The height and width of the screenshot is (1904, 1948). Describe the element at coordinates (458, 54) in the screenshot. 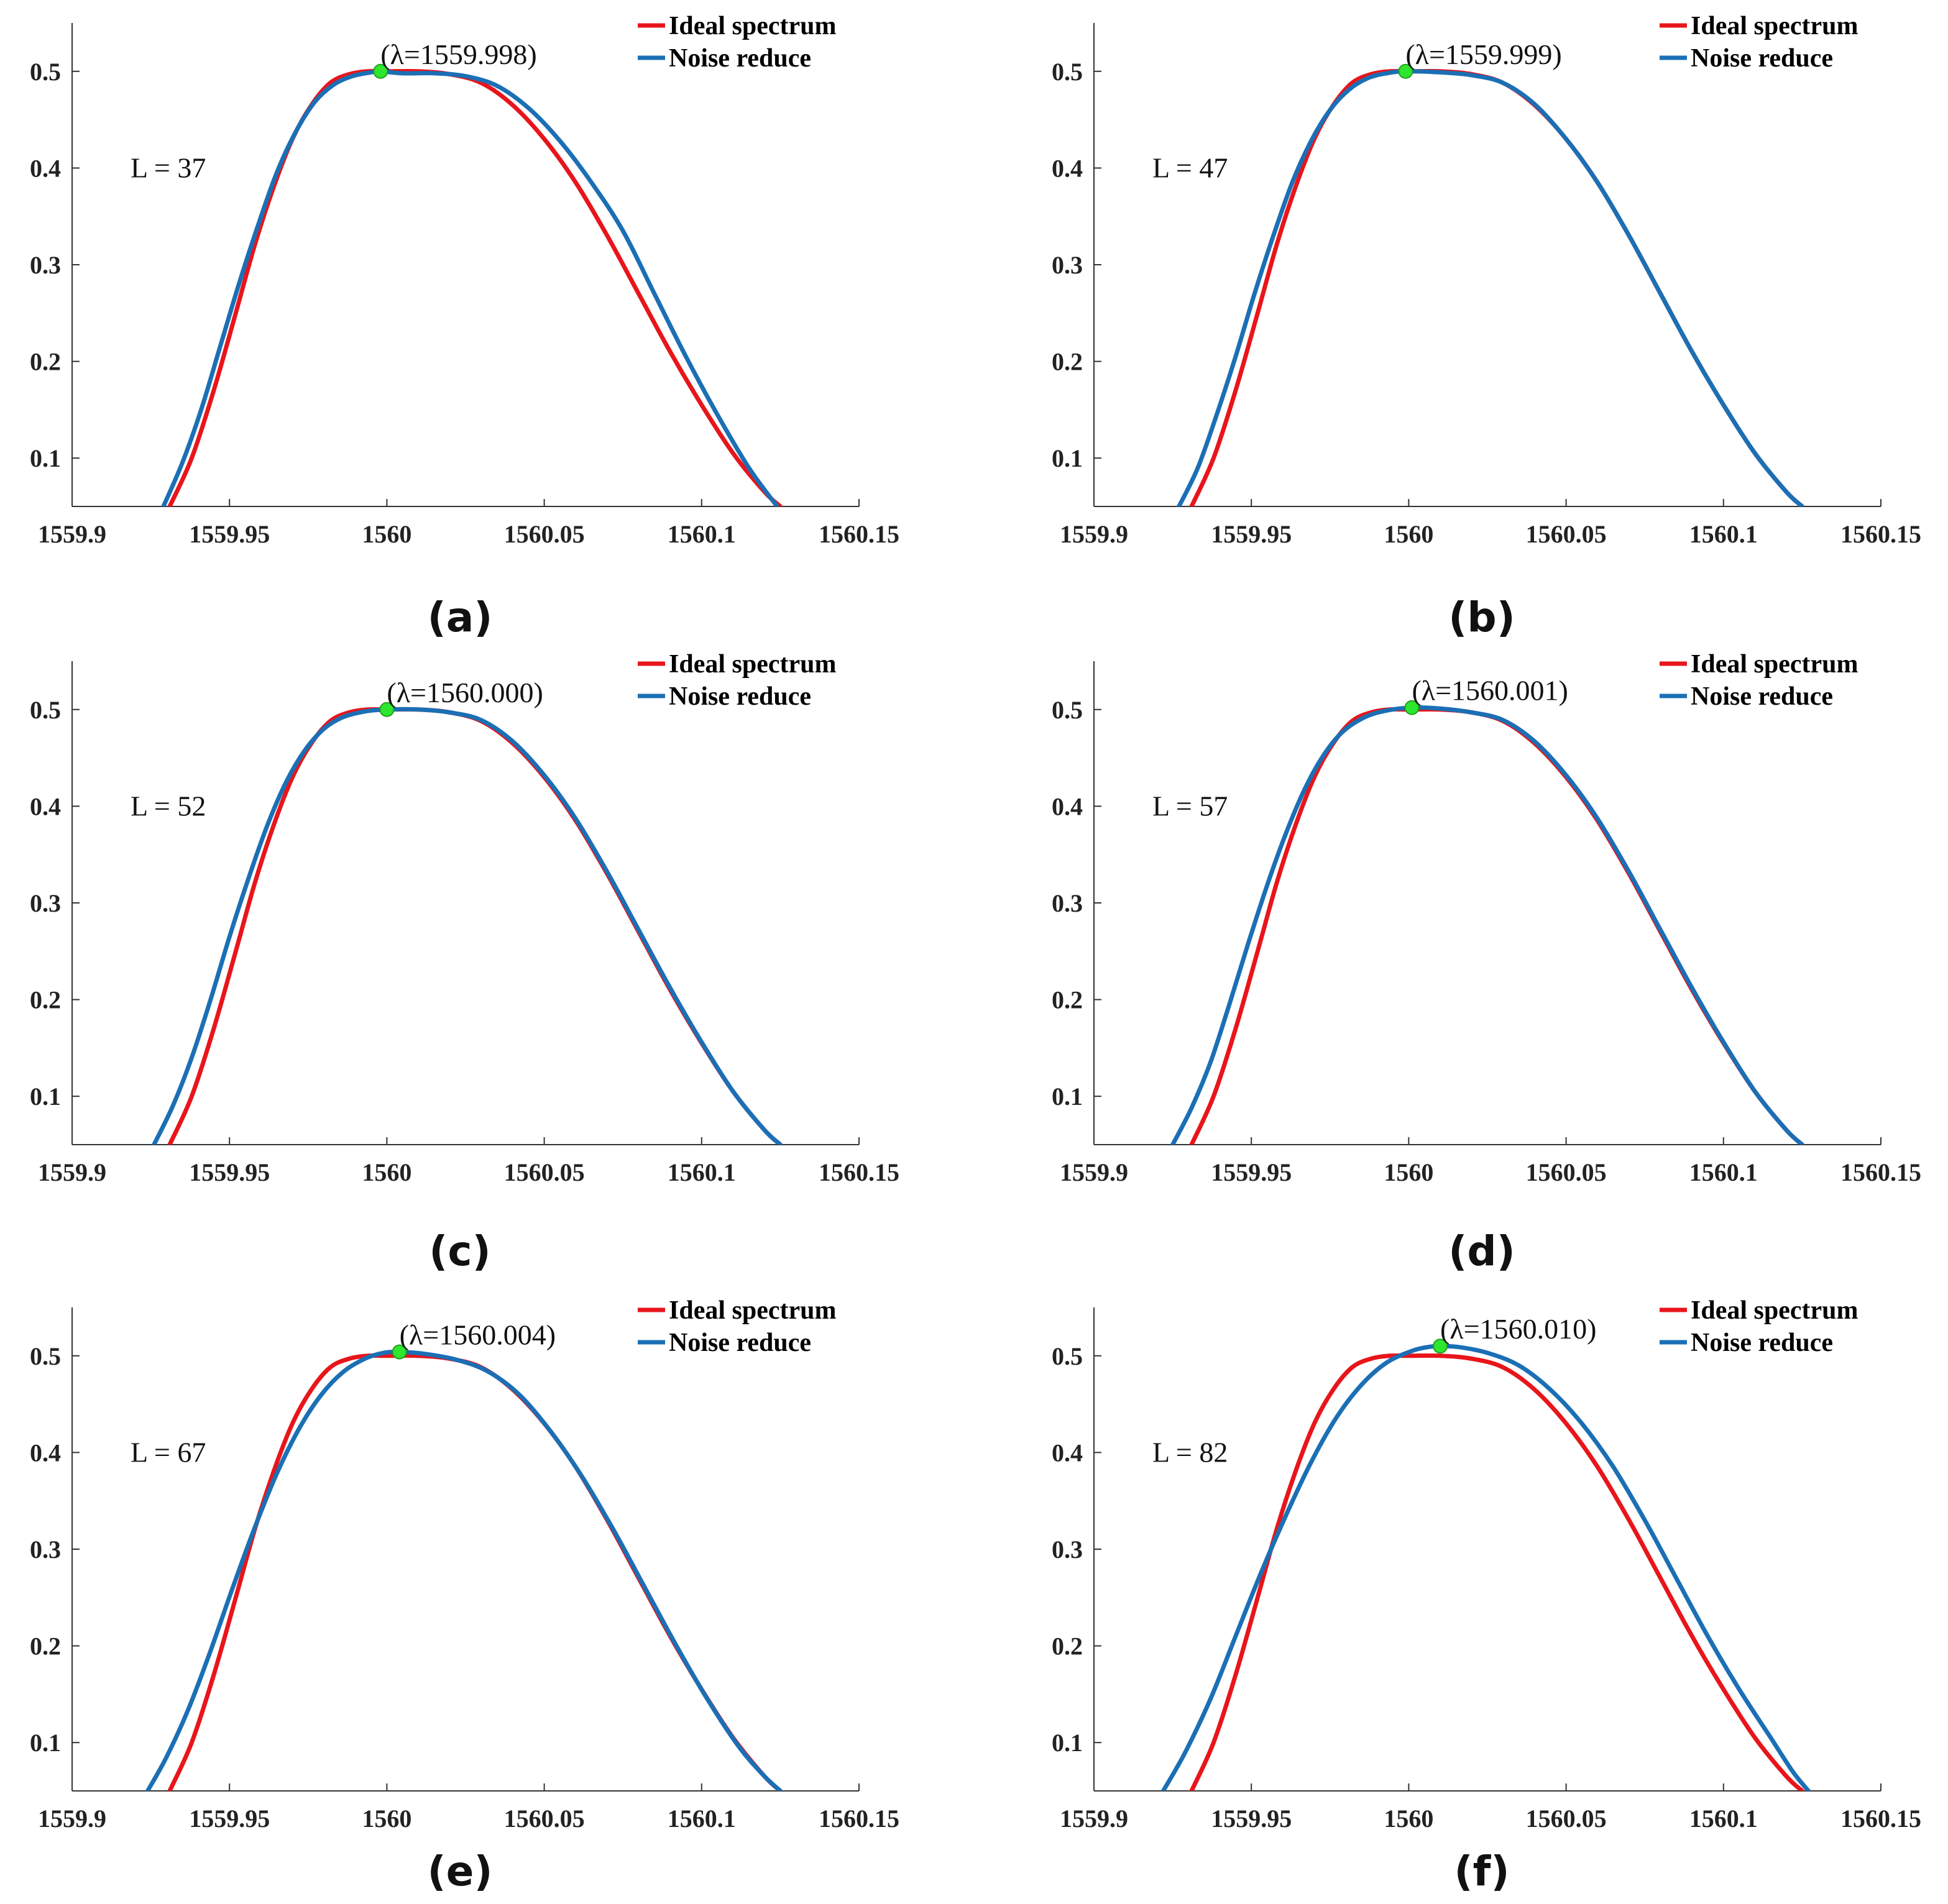

I see `peak-annotation: (λ=1559.998)` at that location.